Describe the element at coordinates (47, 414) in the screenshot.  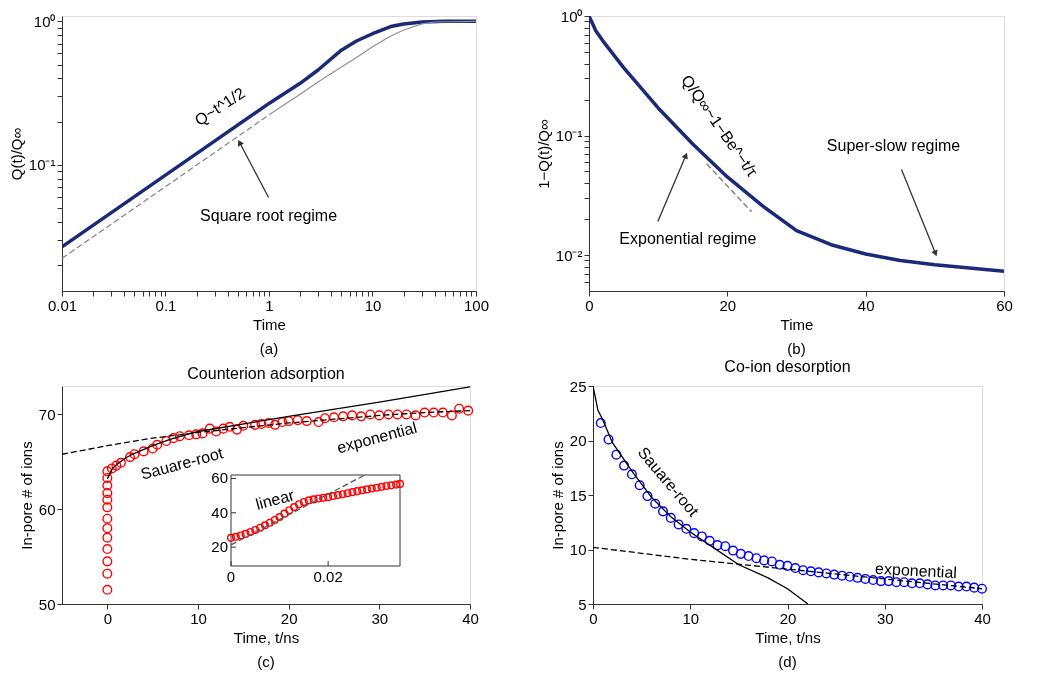
I see `y-tick-label: 70` at that location.